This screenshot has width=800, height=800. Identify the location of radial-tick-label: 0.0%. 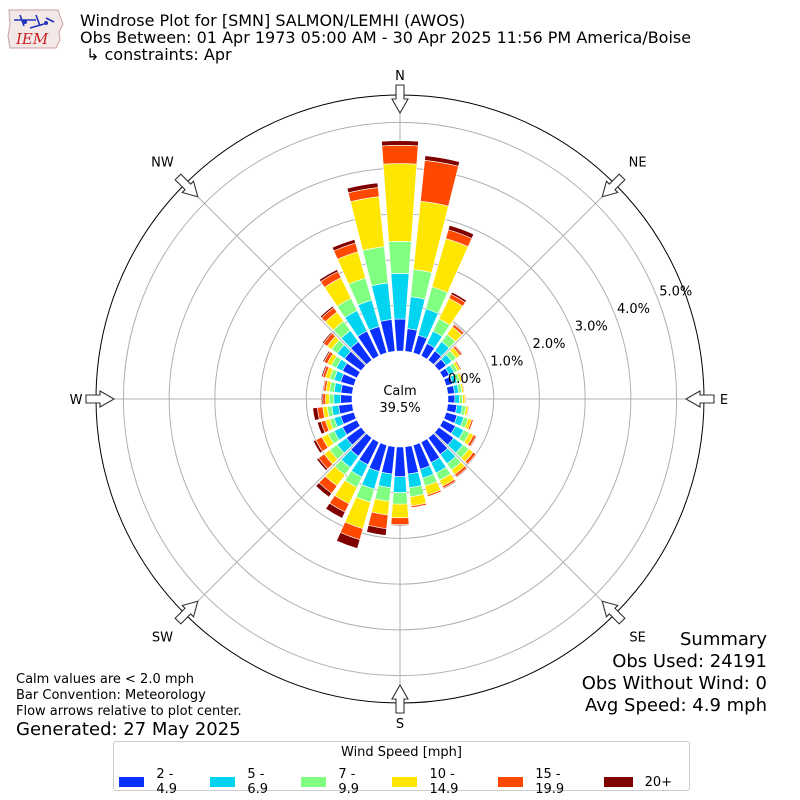
(464, 379).